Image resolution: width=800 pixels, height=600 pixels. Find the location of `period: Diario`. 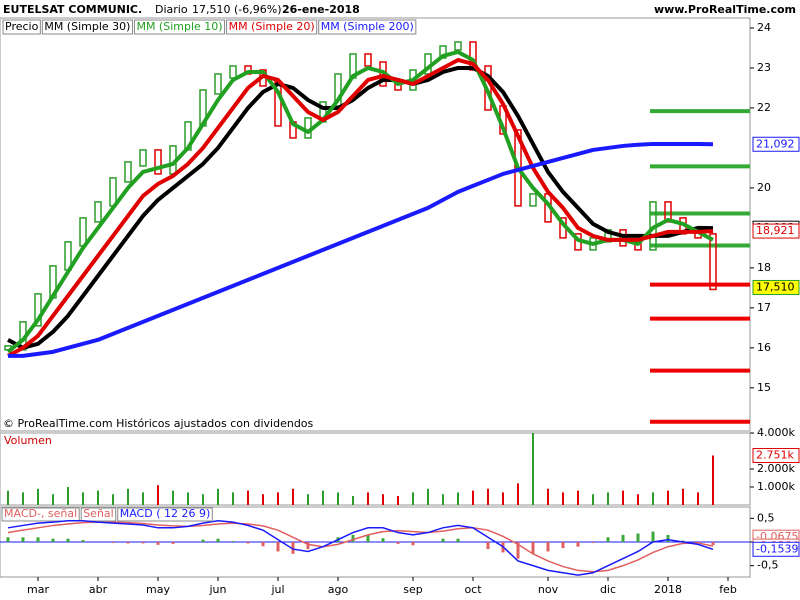

period: Diario is located at coordinates (171, 9).